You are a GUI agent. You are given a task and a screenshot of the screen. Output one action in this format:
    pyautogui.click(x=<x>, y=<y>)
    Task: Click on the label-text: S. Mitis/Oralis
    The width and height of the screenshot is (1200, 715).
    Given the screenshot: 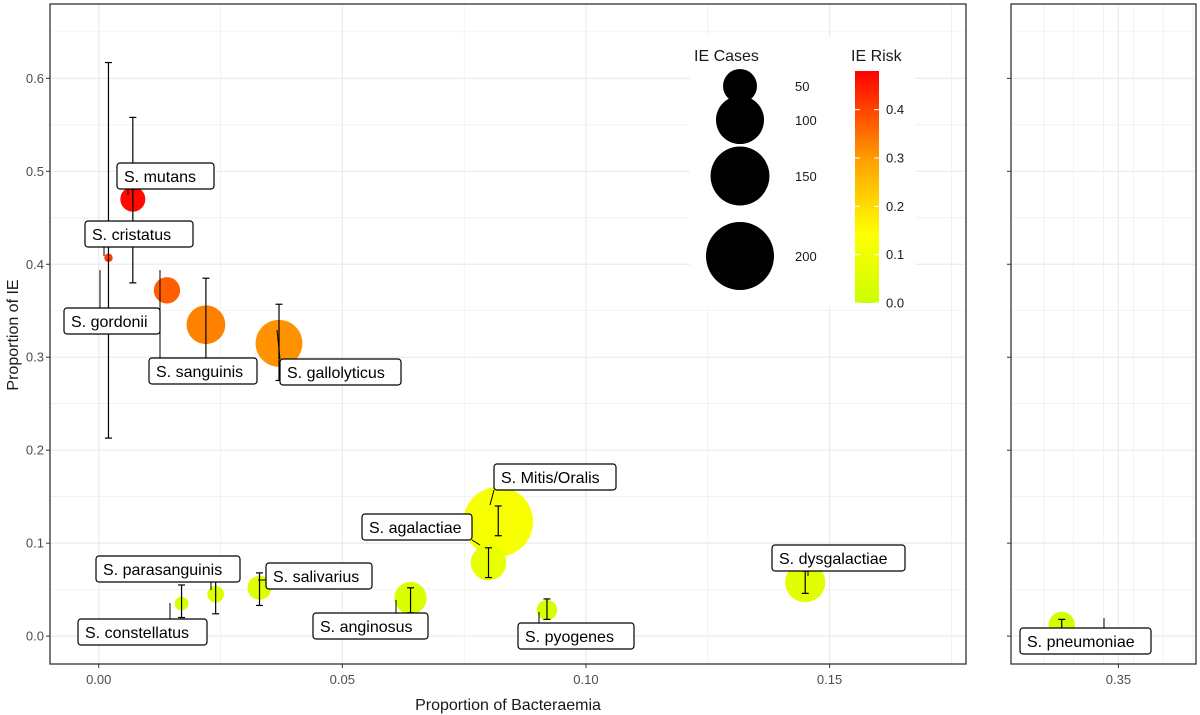 What is the action you would take?
    pyautogui.click(x=550, y=478)
    